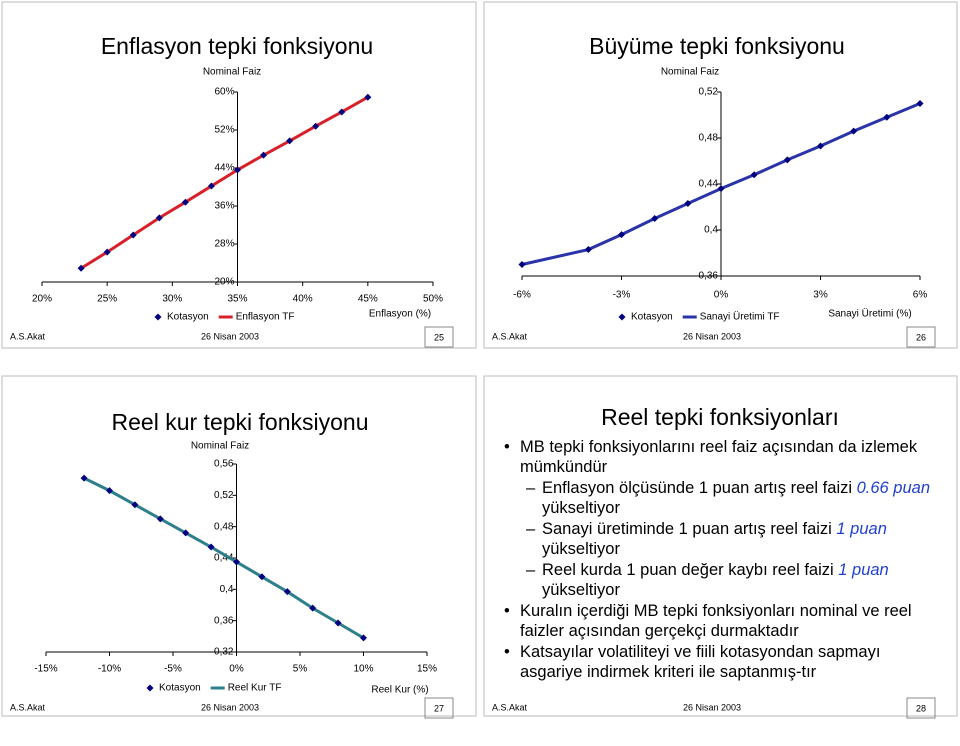 This screenshot has width=960, height=746. I want to click on chart-title: Reel kur tepki fonksiyonu, so click(240, 422).